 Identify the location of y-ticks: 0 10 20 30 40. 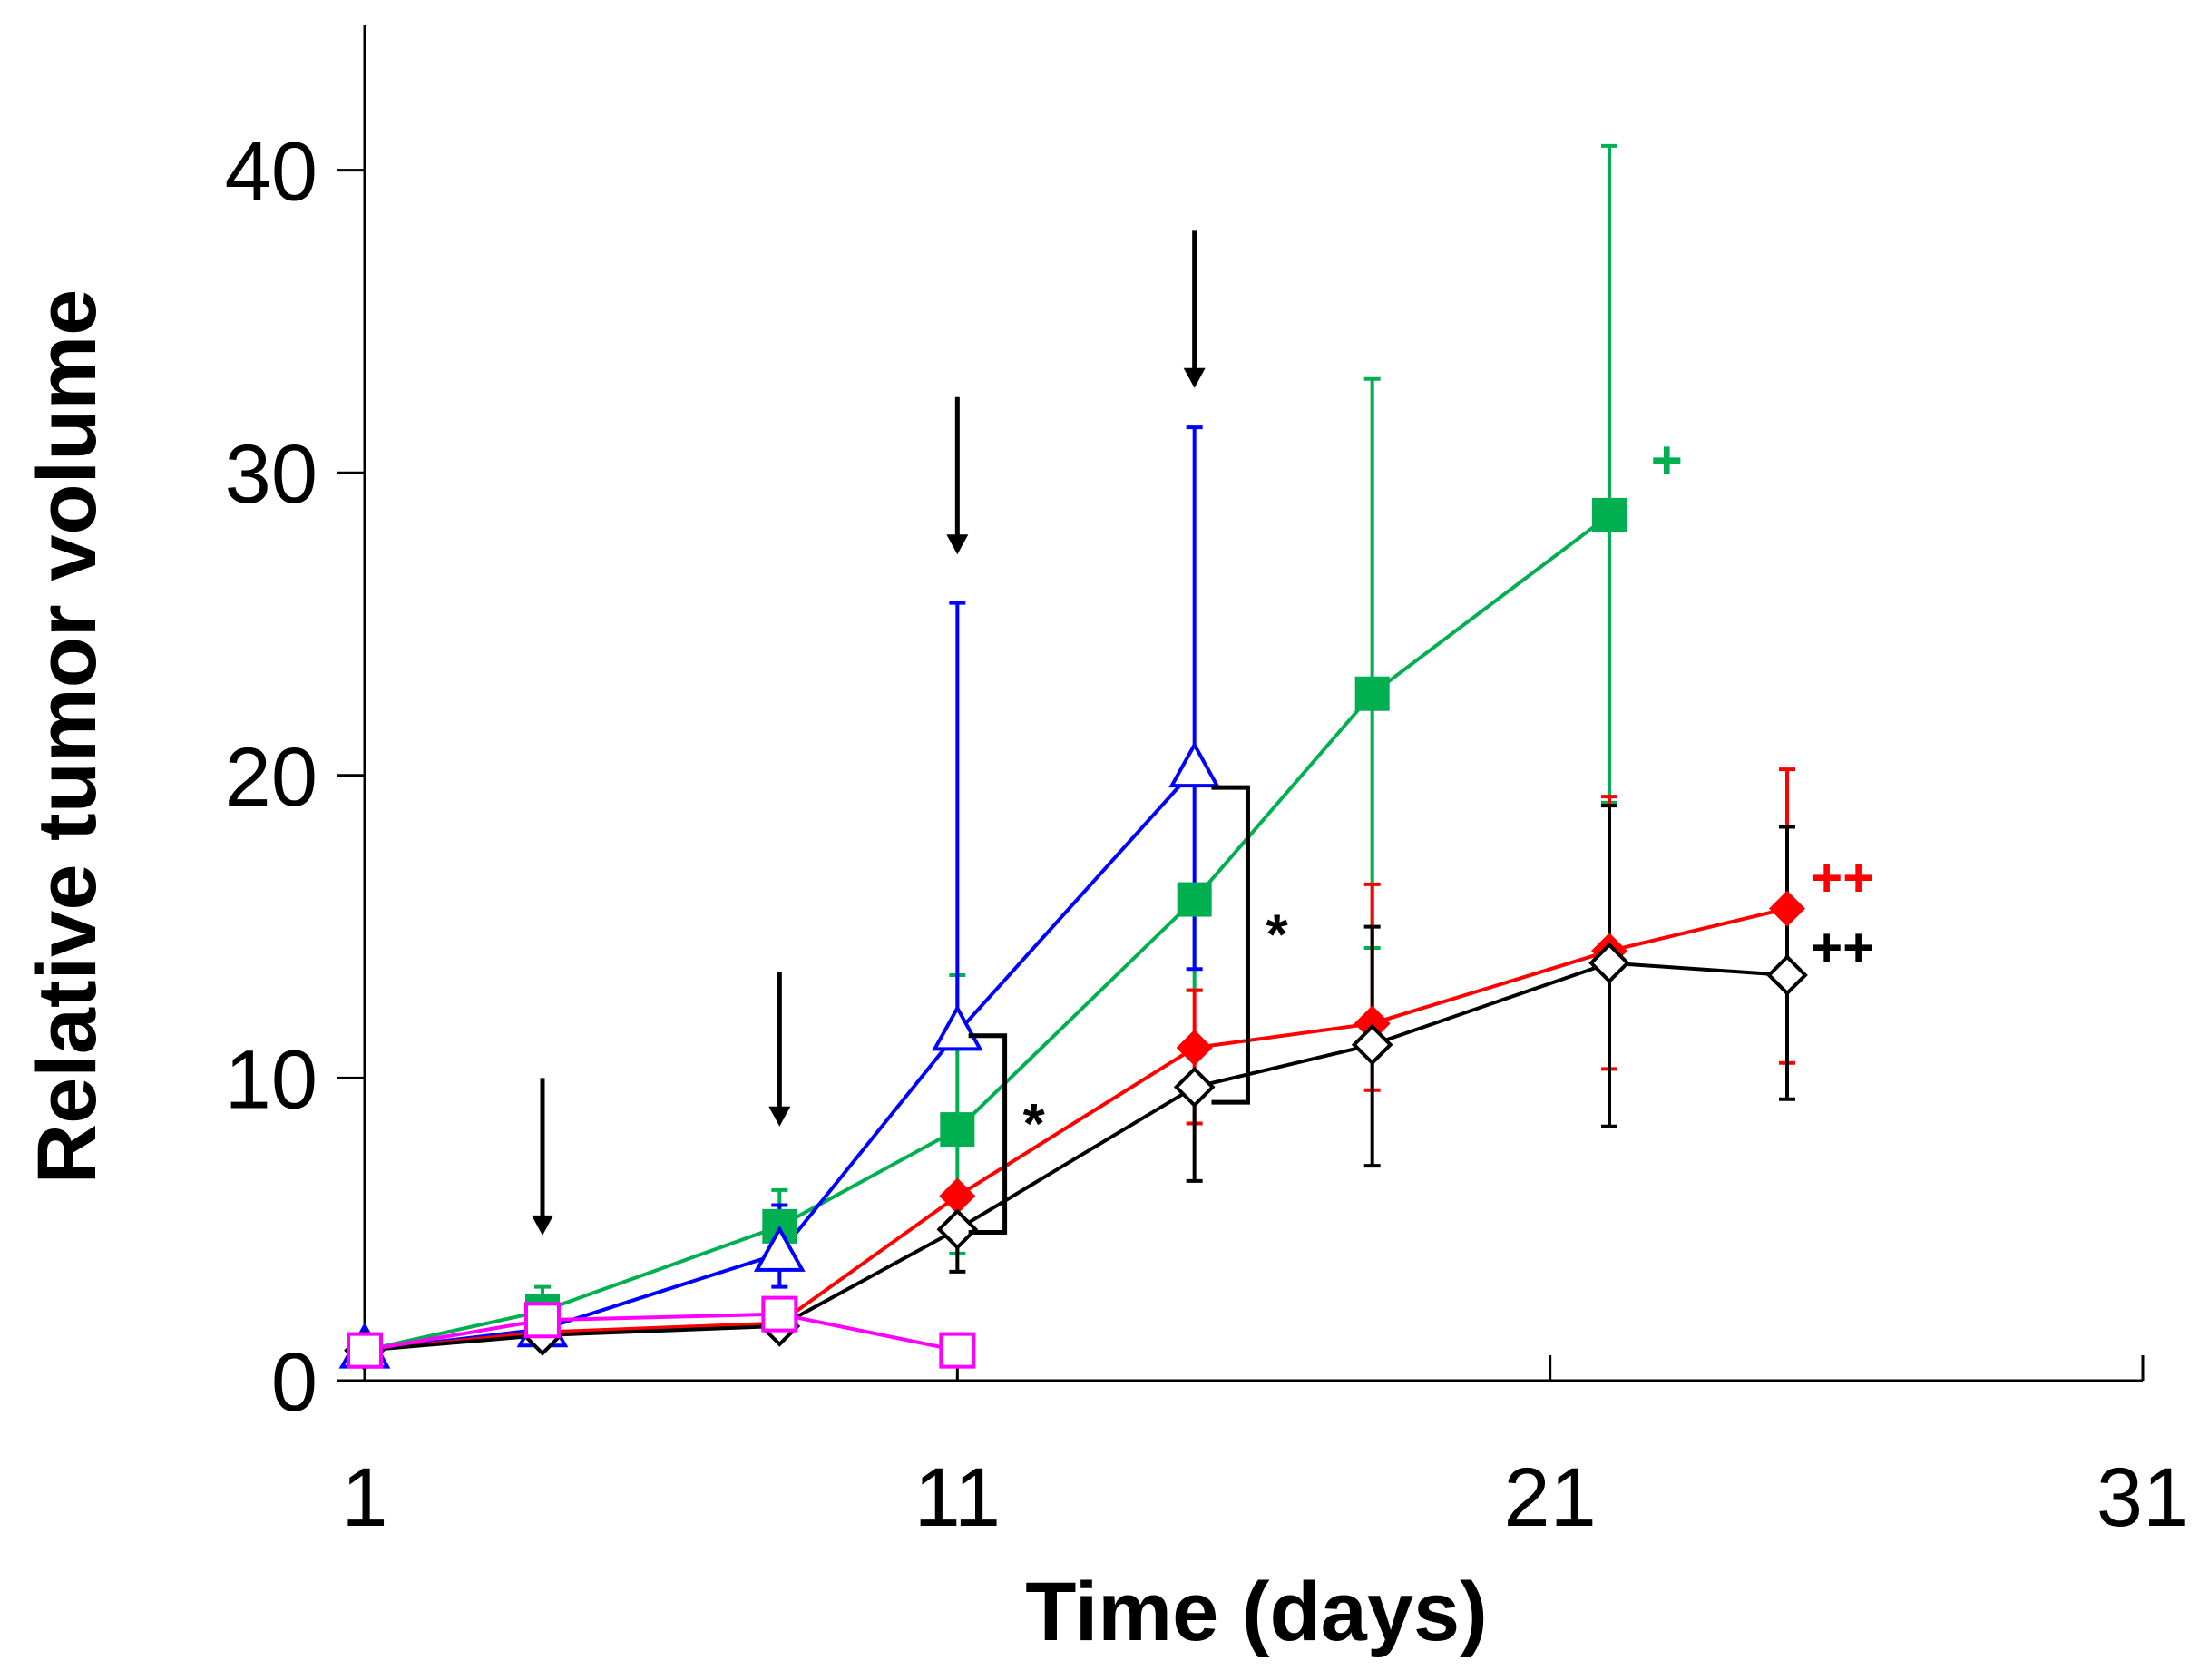
(295, 778).